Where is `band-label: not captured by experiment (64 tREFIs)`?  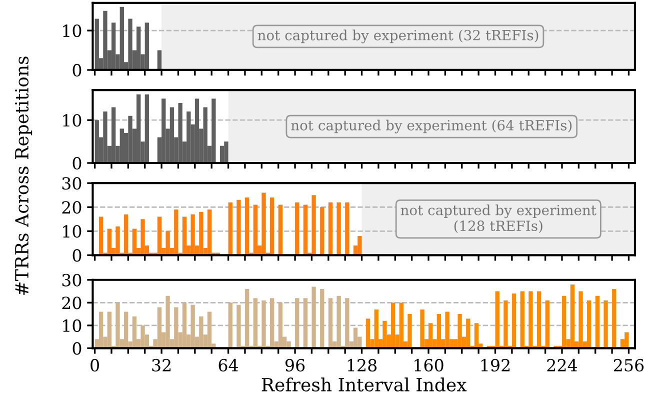
band-label: not captured by experiment (64 tREFIs) is located at coordinates (431, 127).